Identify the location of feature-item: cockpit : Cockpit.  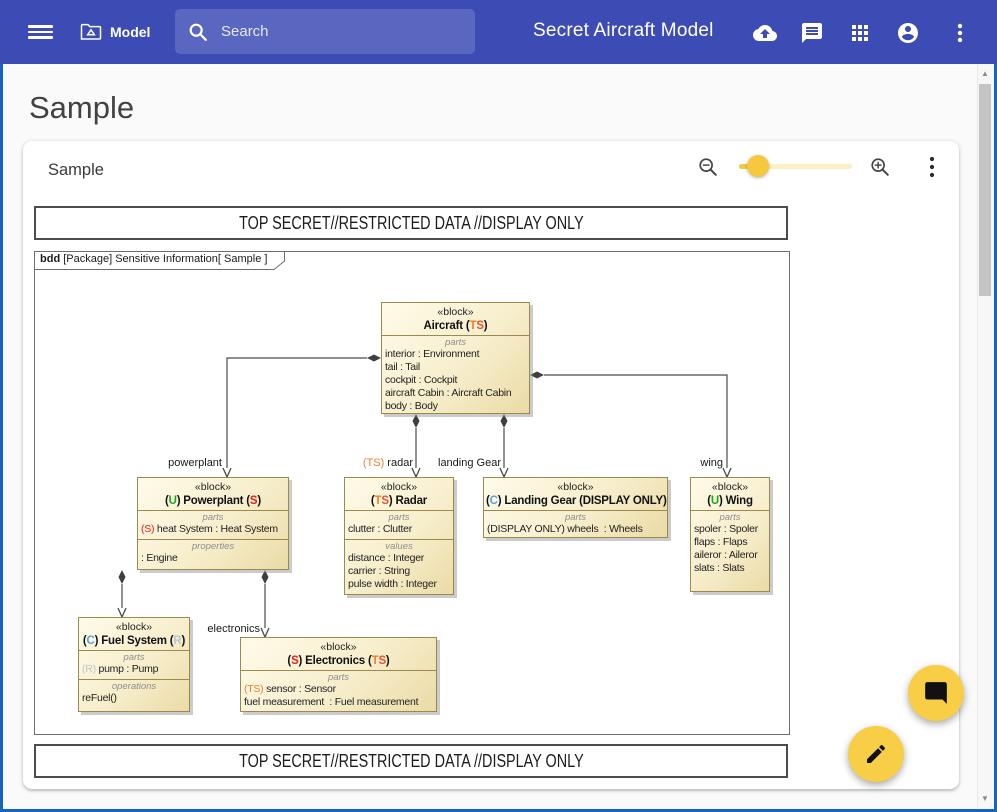
(421, 380).